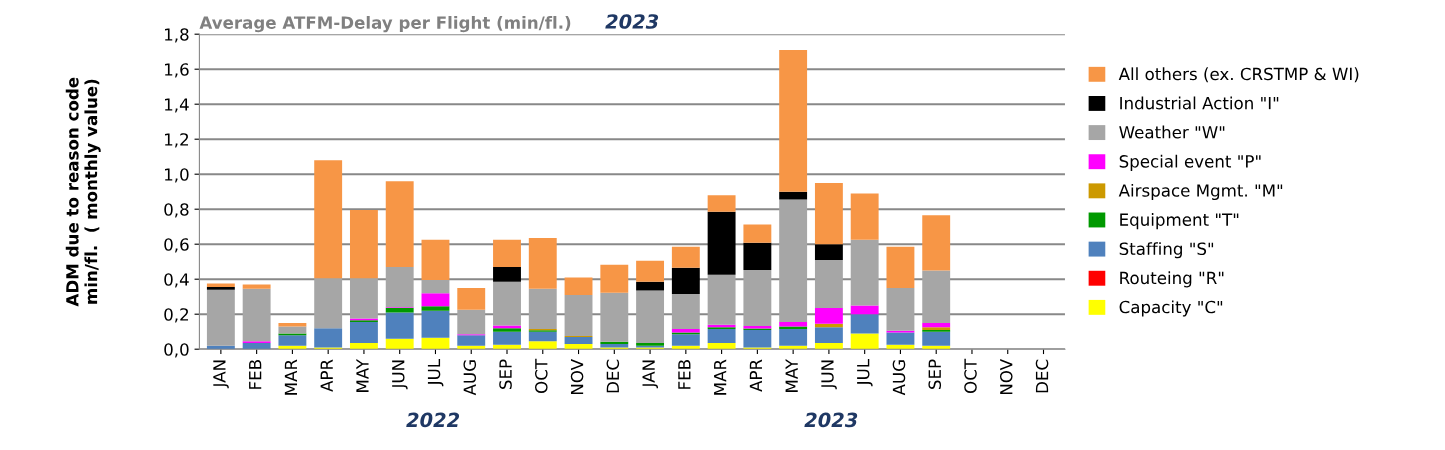  What do you see at coordinates (177, 70) in the screenshot?
I see `y-tick-label: 1,6` at bounding box center [177, 70].